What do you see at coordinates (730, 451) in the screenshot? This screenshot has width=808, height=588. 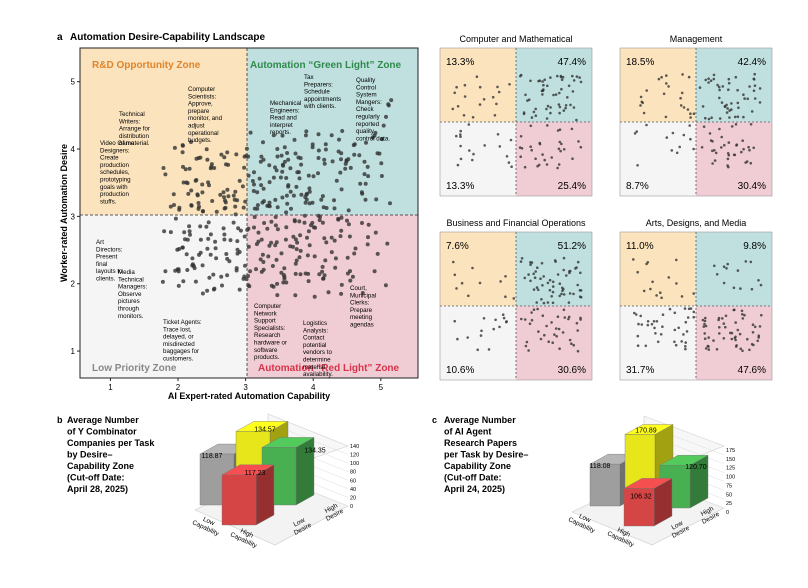 I see `z-tick-label: 175` at bounding box center [730, 451].